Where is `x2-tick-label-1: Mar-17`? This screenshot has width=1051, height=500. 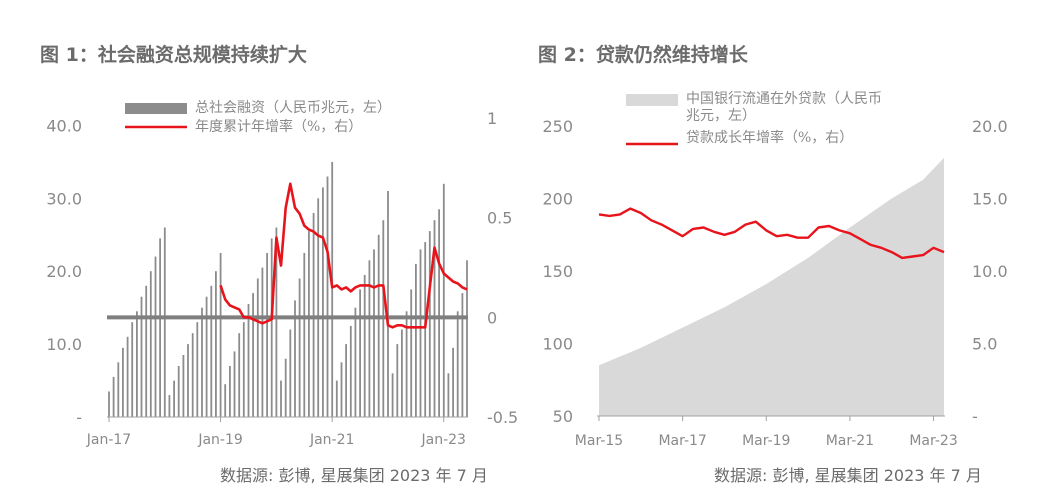
x2-tick-label-1: Mar-17 is located at coordinates (682, 441).